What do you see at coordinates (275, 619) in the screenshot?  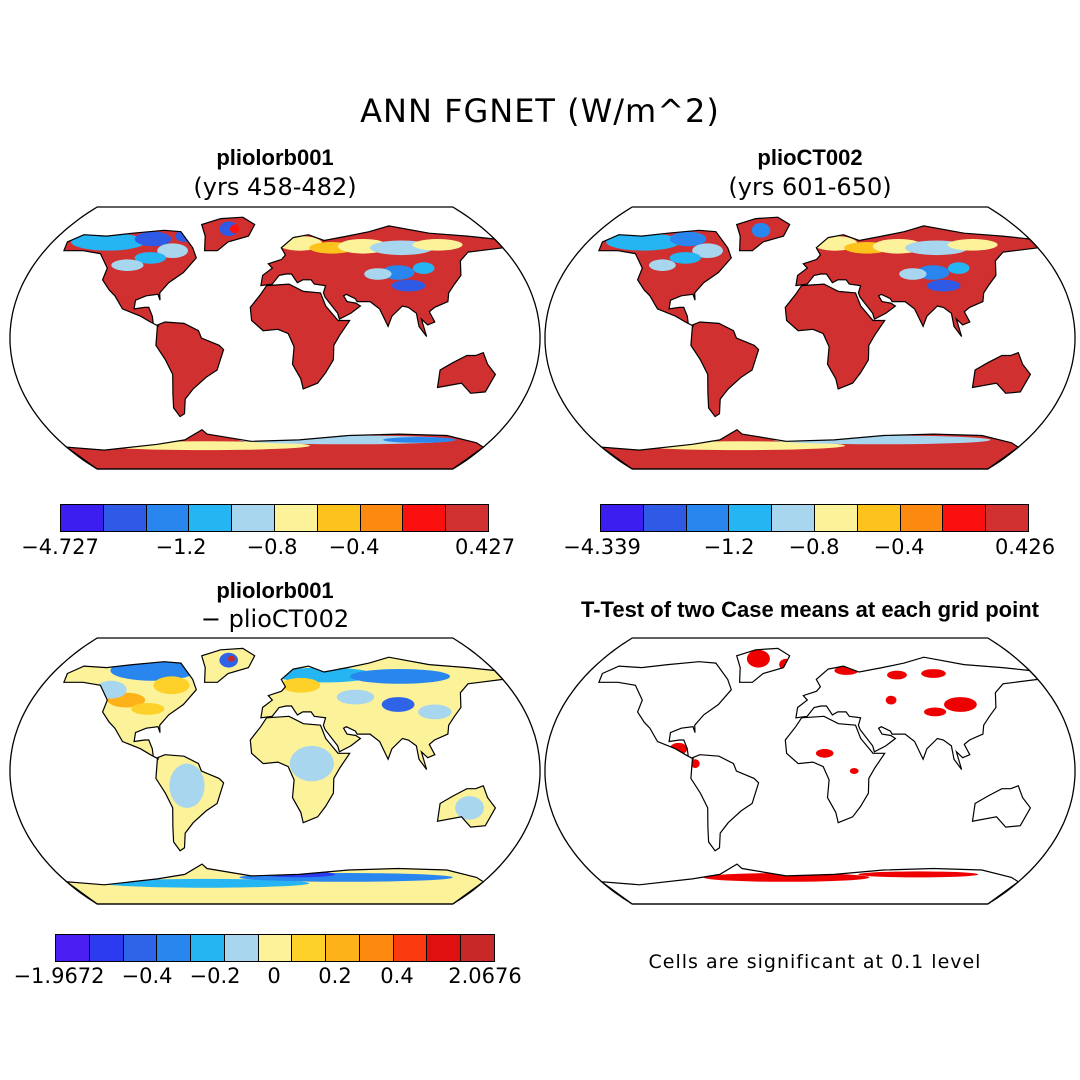 I see `panel-3-subtitle: − plioCT002` at bounding box center [275, 619].